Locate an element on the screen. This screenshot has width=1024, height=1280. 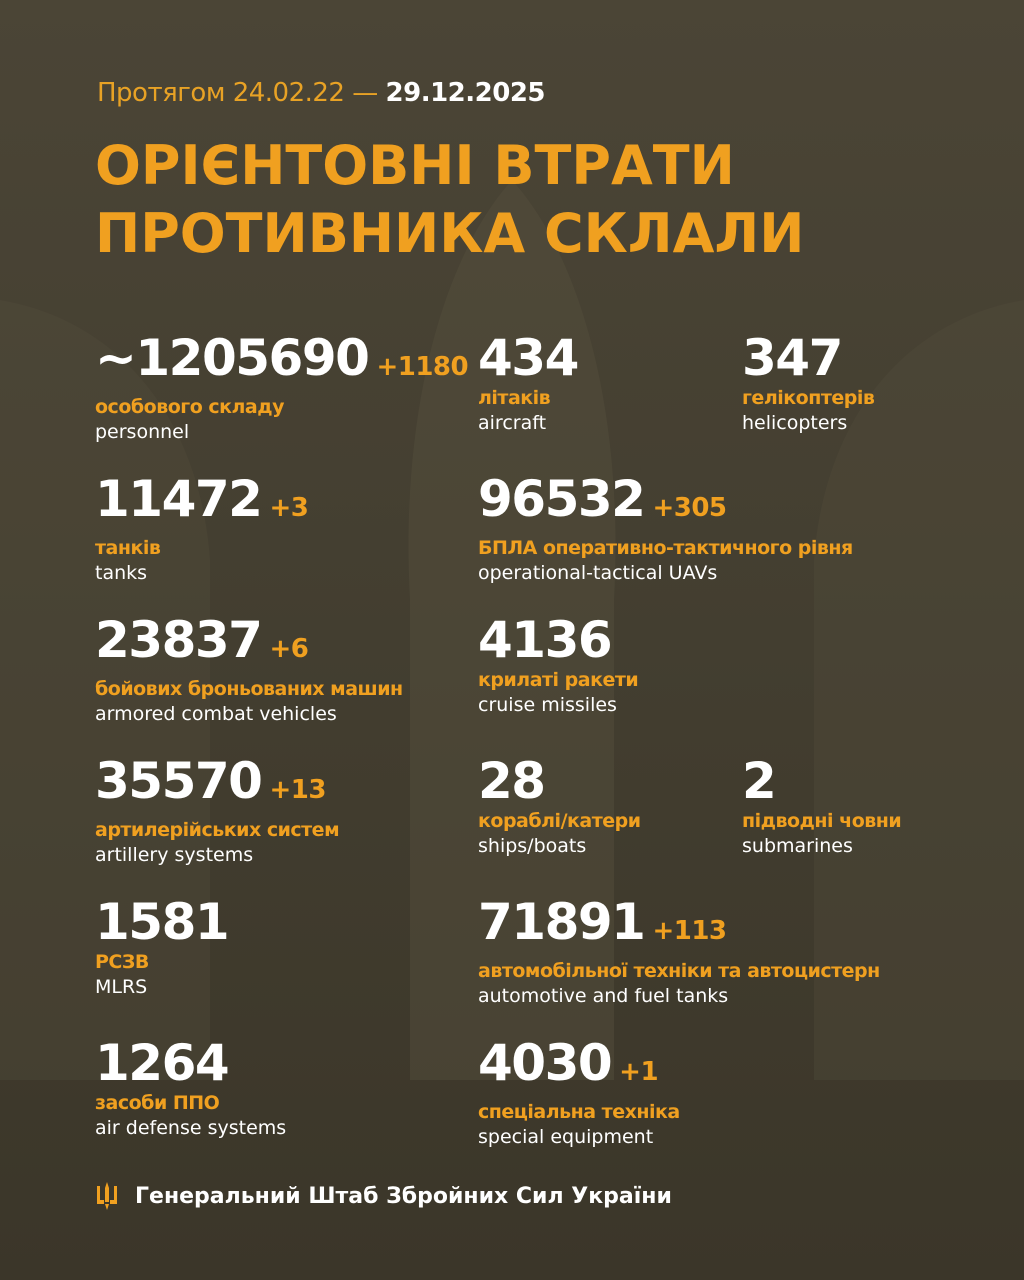
stat-value: 96532 +305 is located at coordinates (665, 503).